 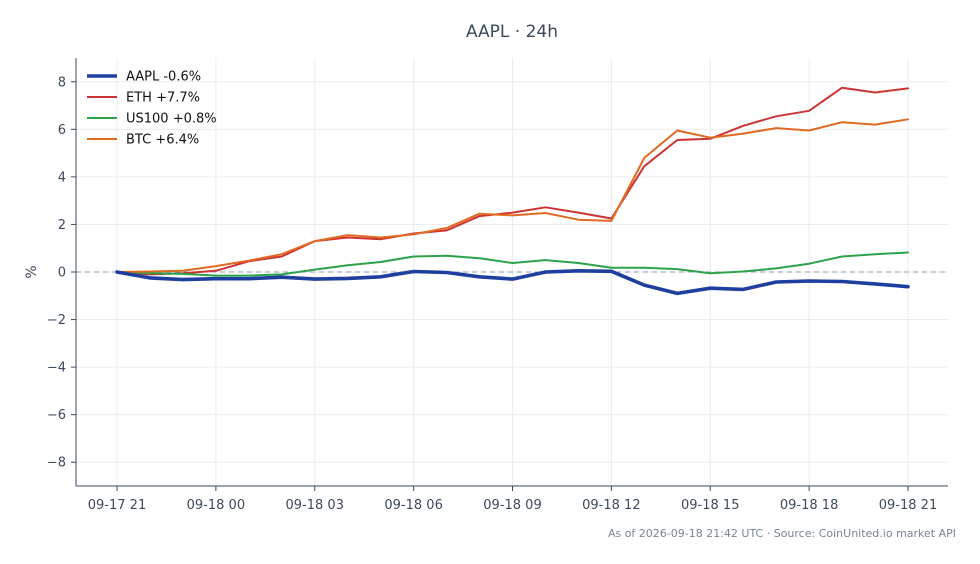 I want to click on x-tick-label: 09-18 09, so click(x=512, y=505).